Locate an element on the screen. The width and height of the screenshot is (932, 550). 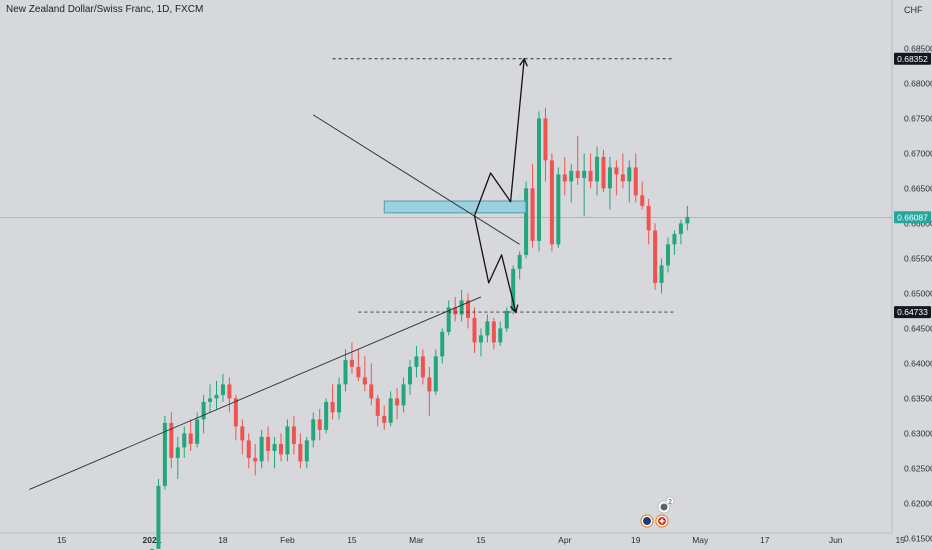
y-tick-label: 0.62000 is located at coordinates (918, 503).